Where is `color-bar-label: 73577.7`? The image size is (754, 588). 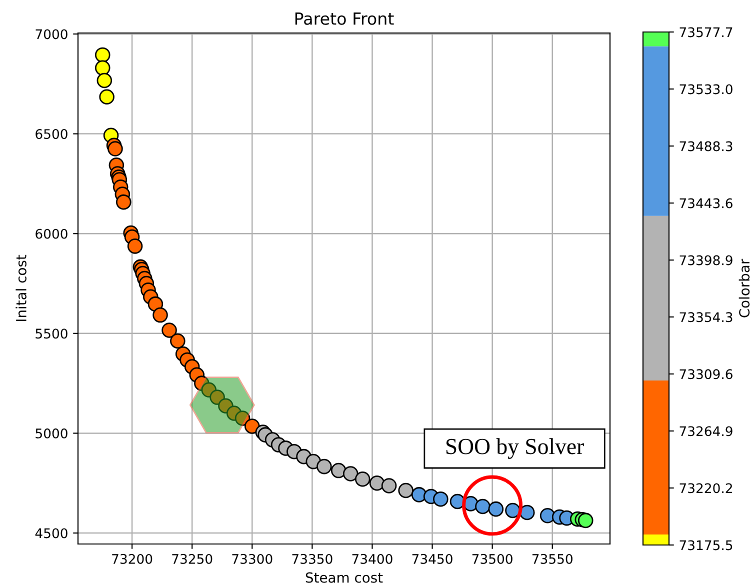 color-bar-label: 73577.7 is located at coordinates (706, 32).